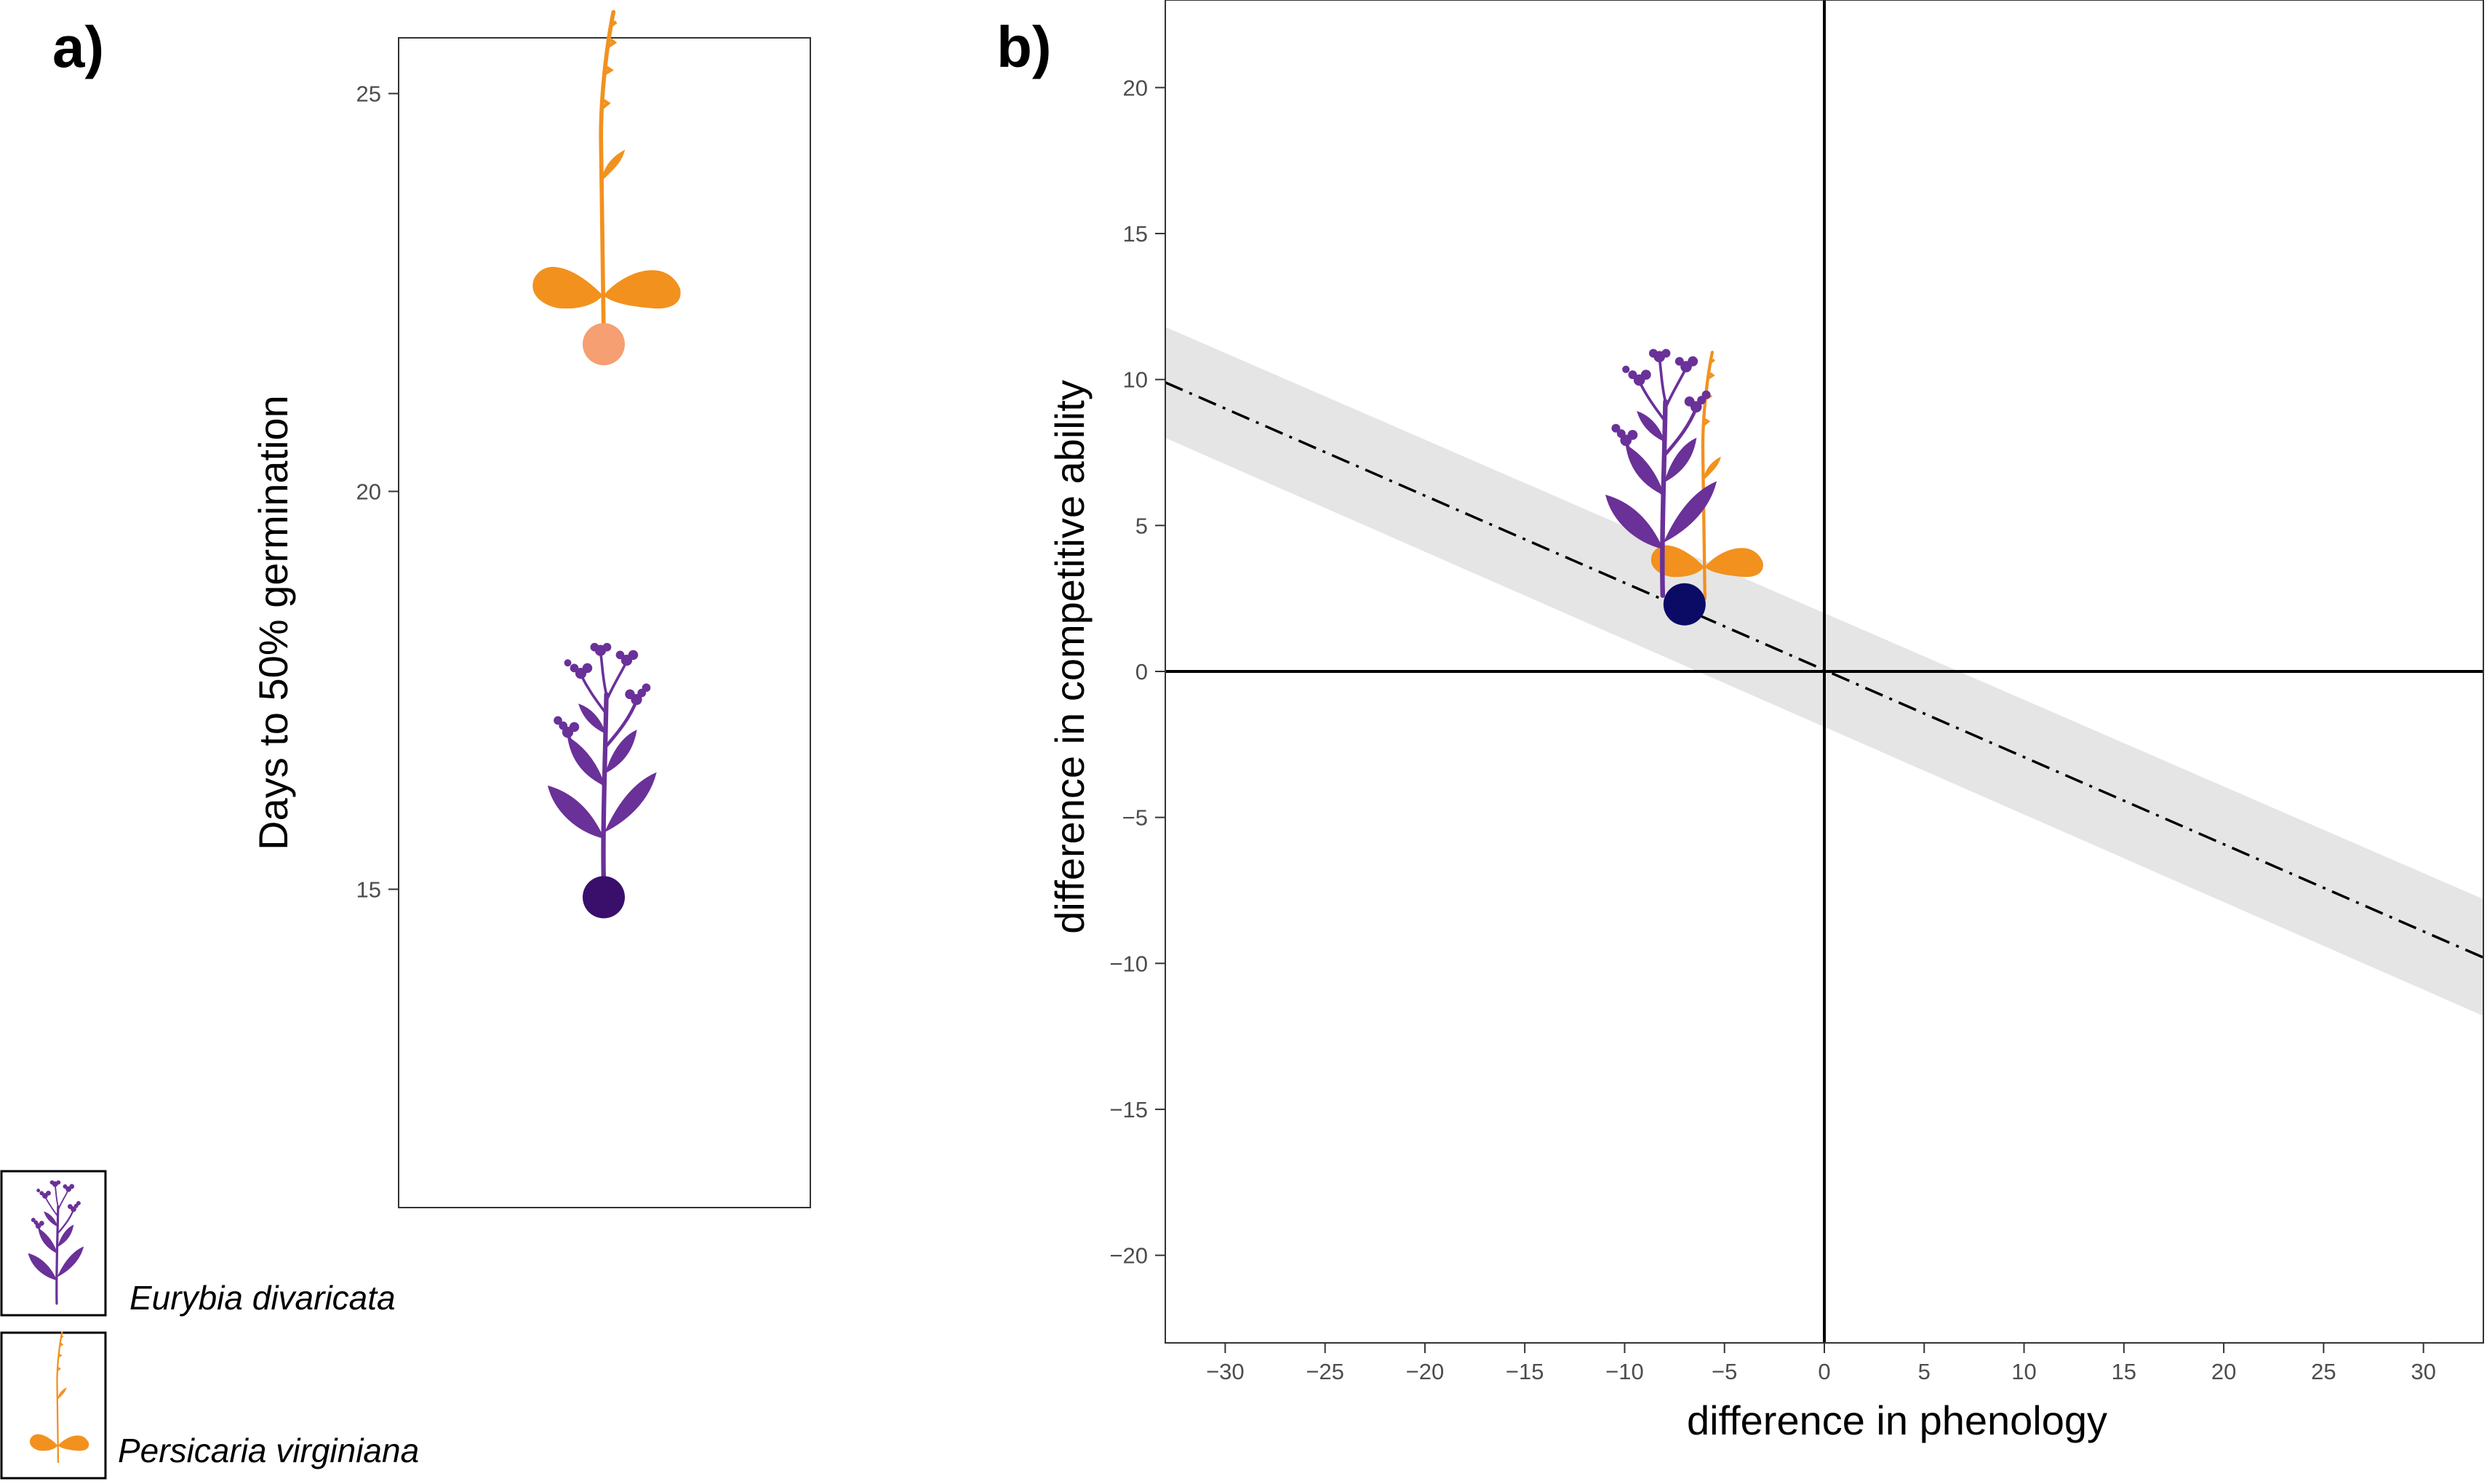 The height and width of the screenshot is (1484, 2487). What do you see at coordinates (2023, 1371) in the screenshot?
I see `x-tick-label: 10` at bounding box center [2023, 1371].